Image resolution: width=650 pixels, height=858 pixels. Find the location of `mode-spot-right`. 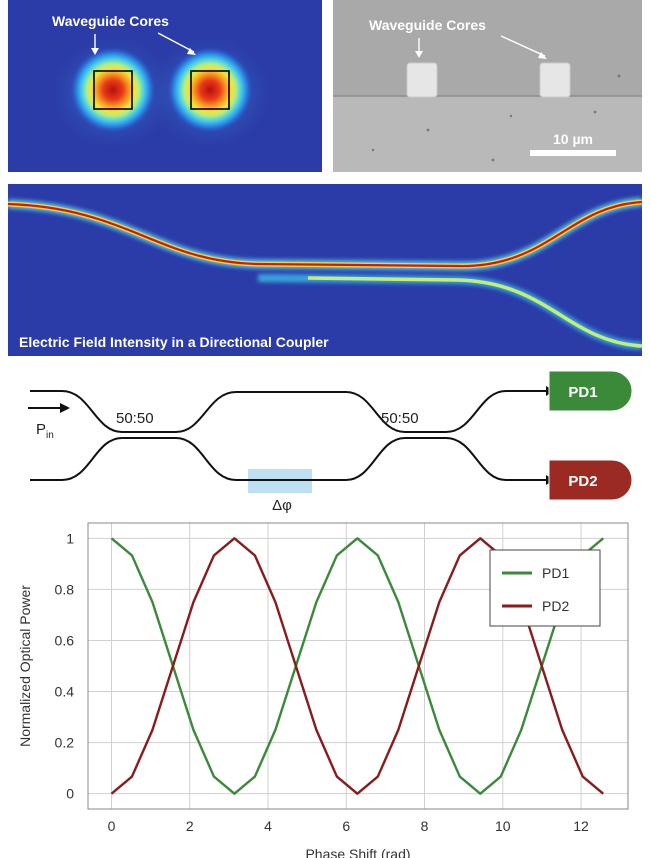

mode-spot-right is located at coordinates (210, 90).